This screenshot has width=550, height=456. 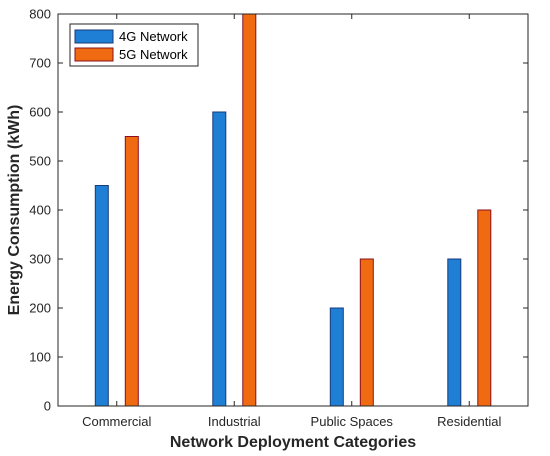 I want to click on y-tick-label: 800, so click(x=40, y=14).